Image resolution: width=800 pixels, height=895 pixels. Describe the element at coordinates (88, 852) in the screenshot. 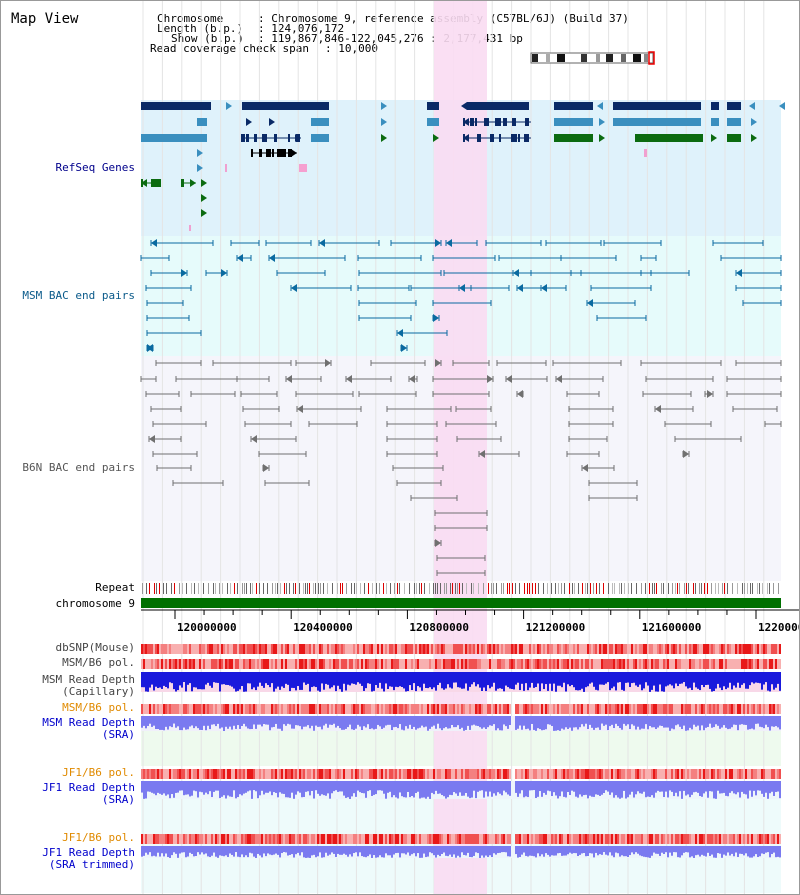

I see `track-label-jf1-depth-trimmed: JF1 Read Depth` at that location.